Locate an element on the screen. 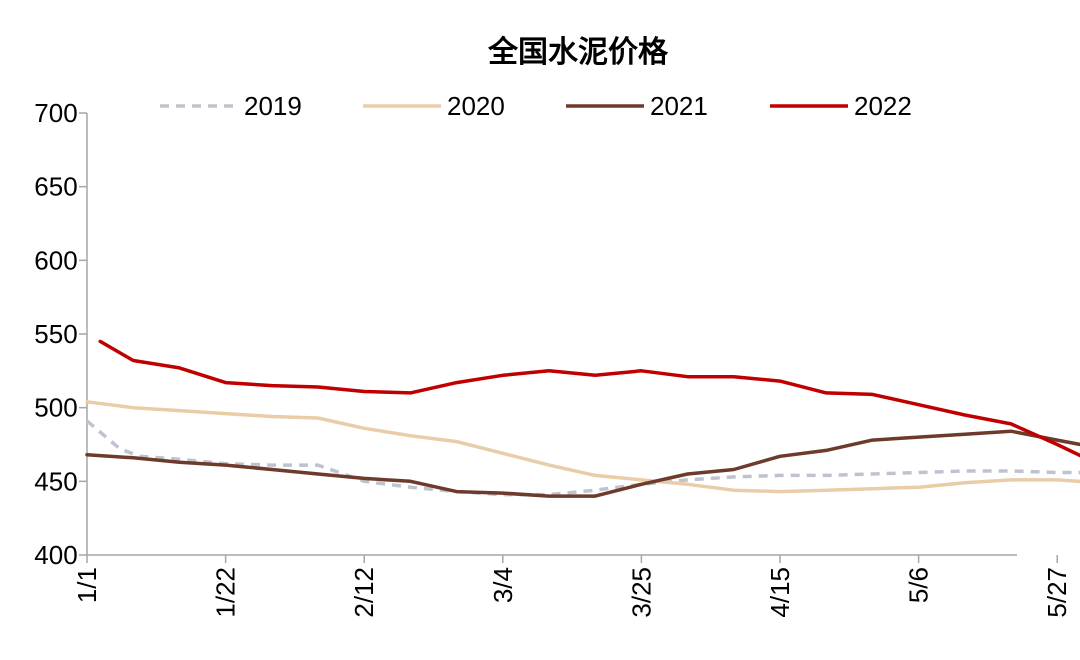  x-tick-label: 1/1 is located at coordinates (87, 585).